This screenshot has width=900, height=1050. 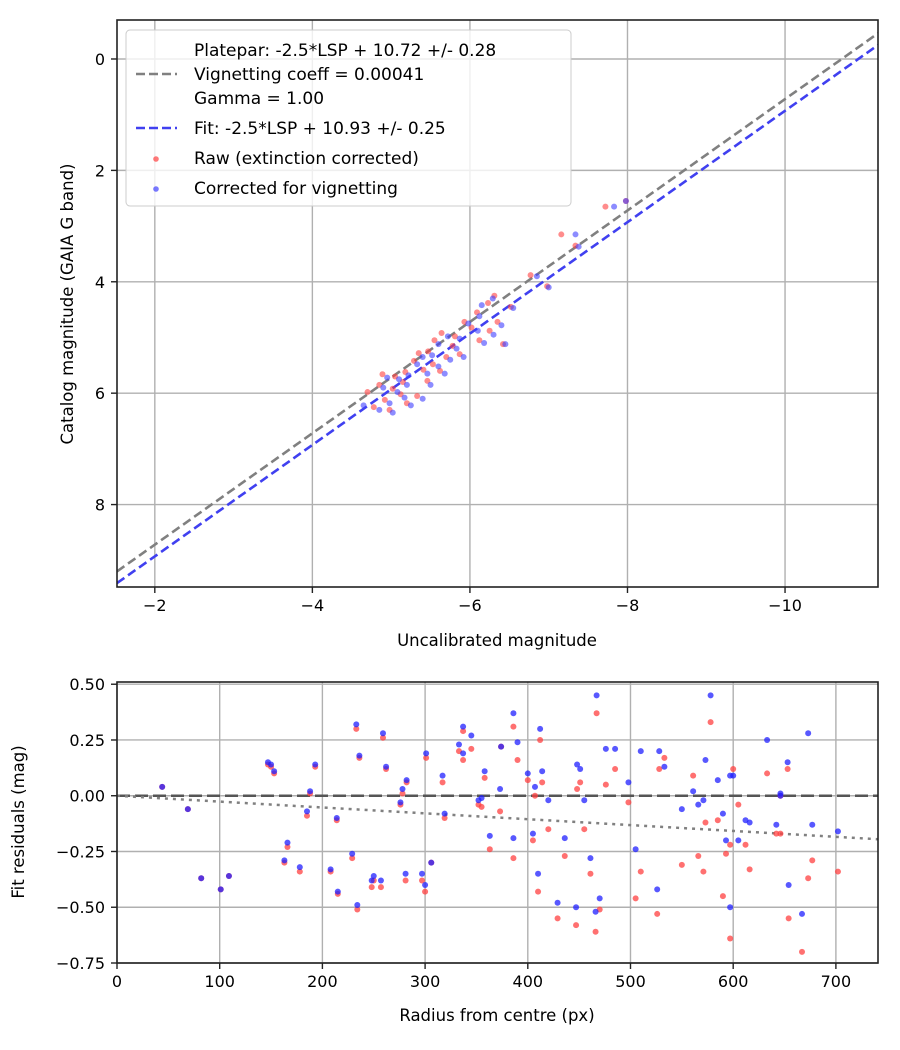 What do you see at coordinates (87, 740) in the screenshot?
I see `y-tick-label: 0.25` at bounding box center [87, 740].